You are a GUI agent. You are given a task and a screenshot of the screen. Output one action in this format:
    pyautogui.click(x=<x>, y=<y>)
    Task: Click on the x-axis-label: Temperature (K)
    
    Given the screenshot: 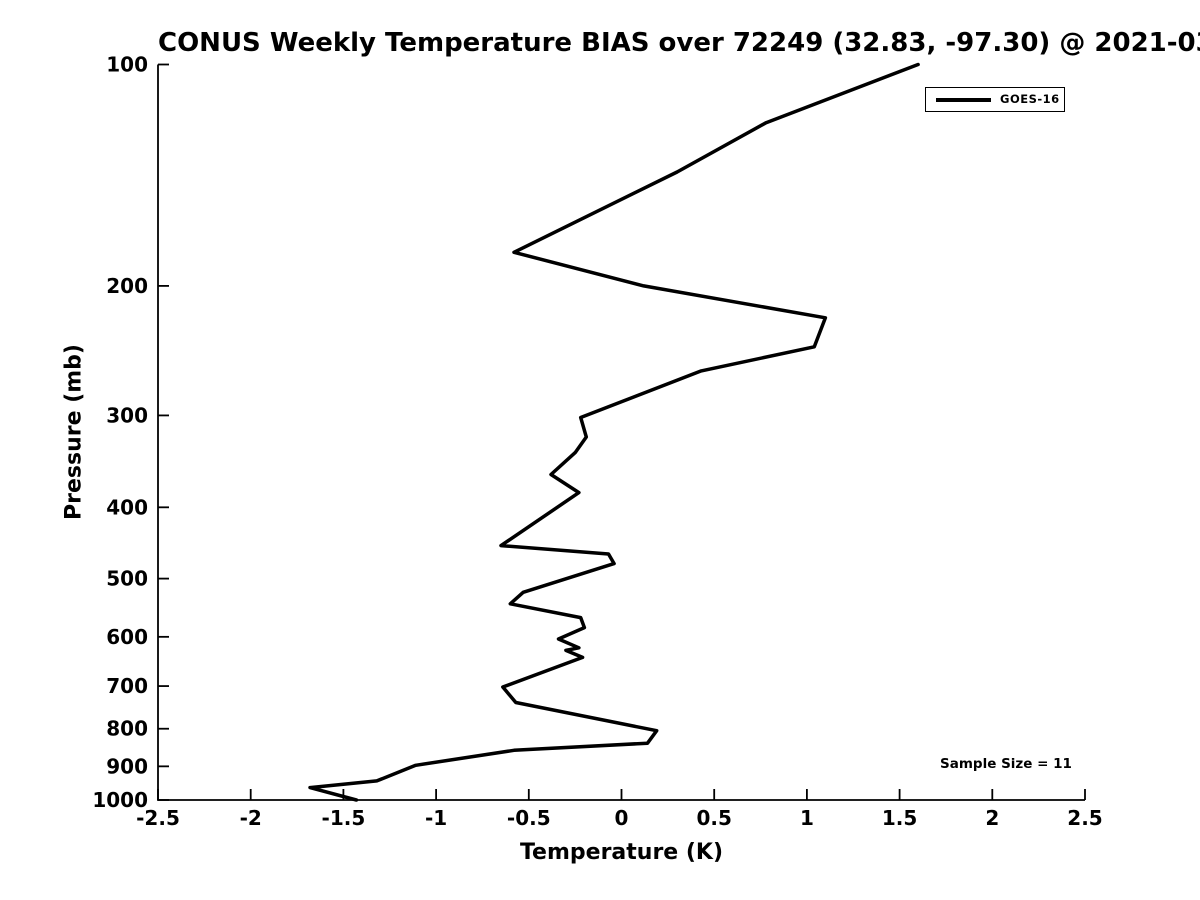 What is the action you would take?
    pyautogui.click(x=621, y=852)
    